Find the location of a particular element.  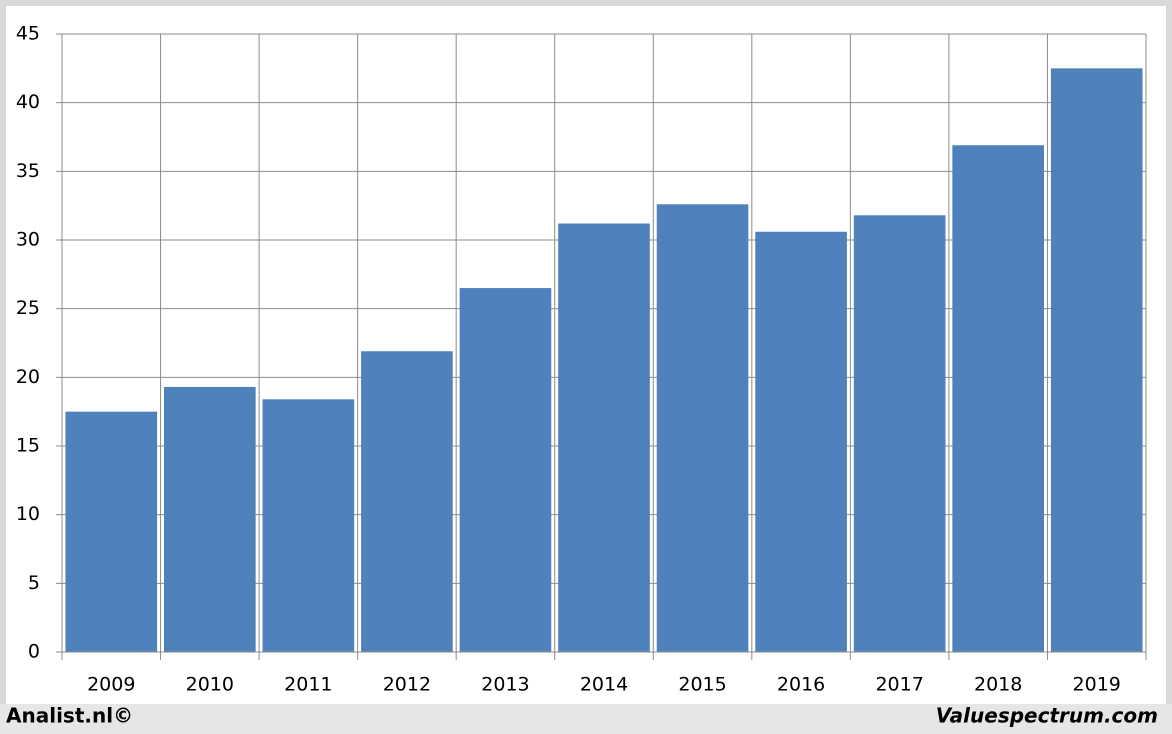

x-tick-label: 2012 is located at coordinates (407, 685).